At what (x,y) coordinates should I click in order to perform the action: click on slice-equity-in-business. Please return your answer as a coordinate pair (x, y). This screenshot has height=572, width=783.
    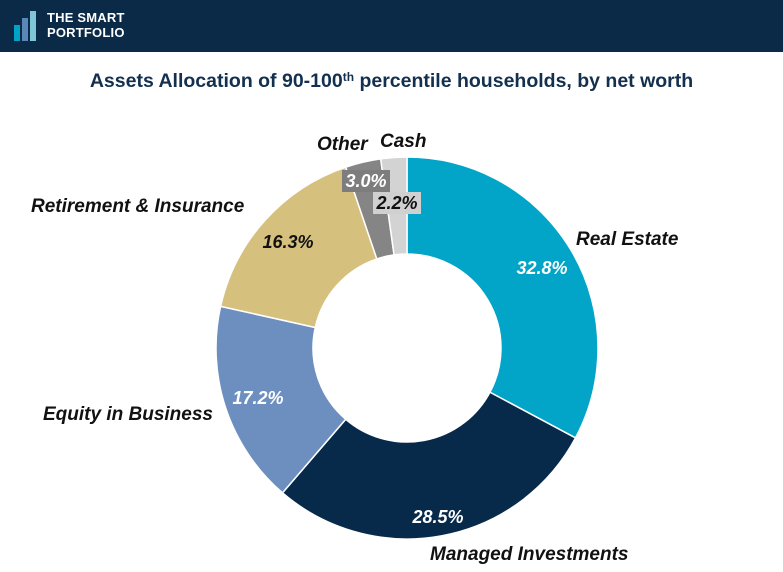
    Looking at the image, I should click on (281, 399).